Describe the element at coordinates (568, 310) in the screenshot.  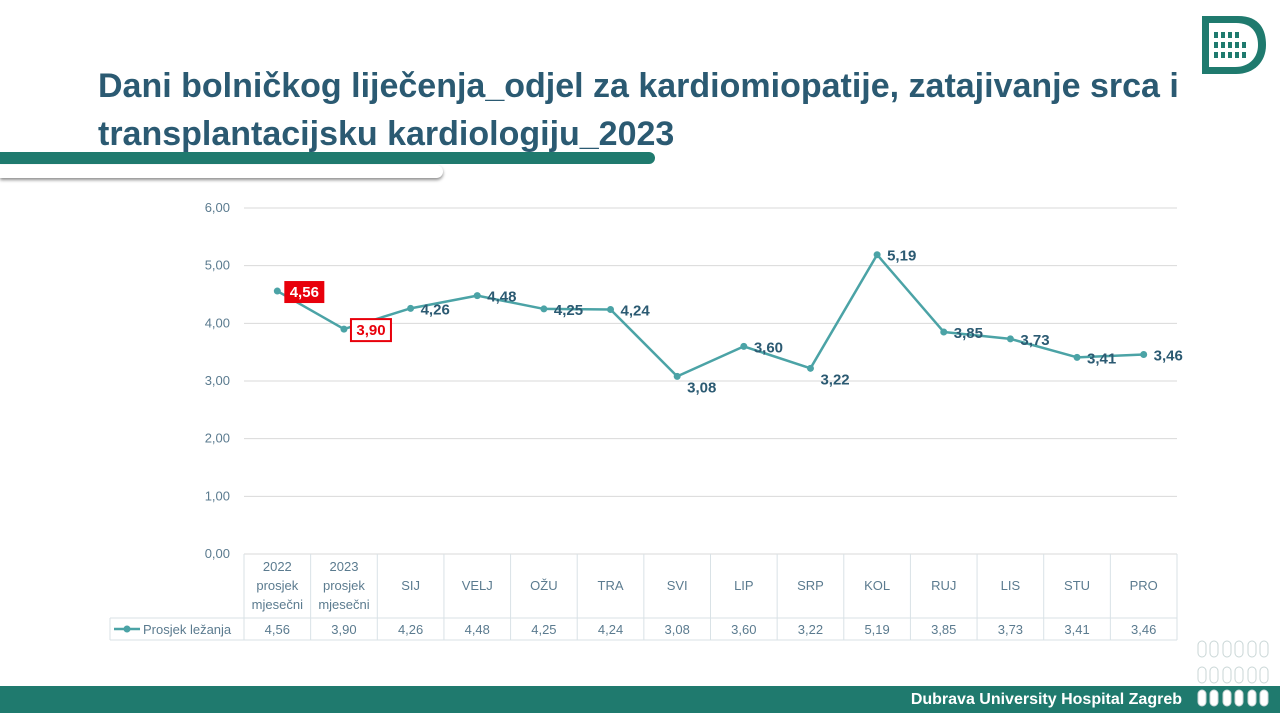
I see `data-label: 4,25` at that location.